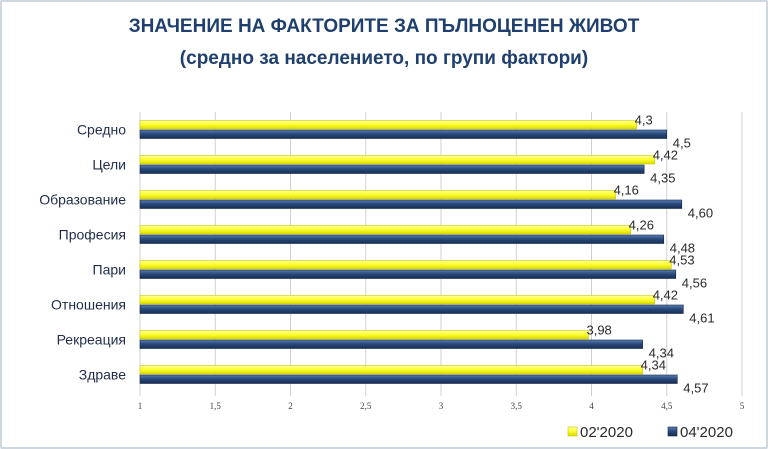 Image resolution: width=768 pixels, height=449 pixels. What do you see at coordinates (694, 283) in the screenshot?
I see `data-label: 4,56` at bounding box center [694, 283].